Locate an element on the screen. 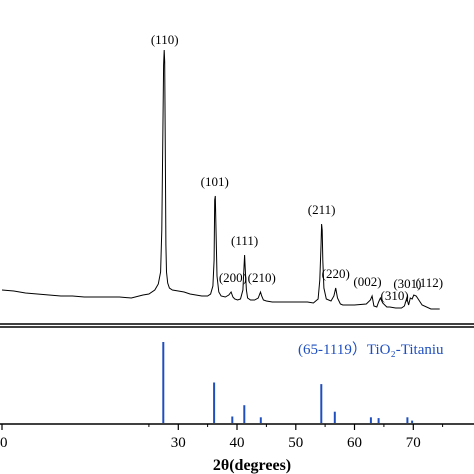  peak-label-10: (112) is located at coordinates (429, 282).